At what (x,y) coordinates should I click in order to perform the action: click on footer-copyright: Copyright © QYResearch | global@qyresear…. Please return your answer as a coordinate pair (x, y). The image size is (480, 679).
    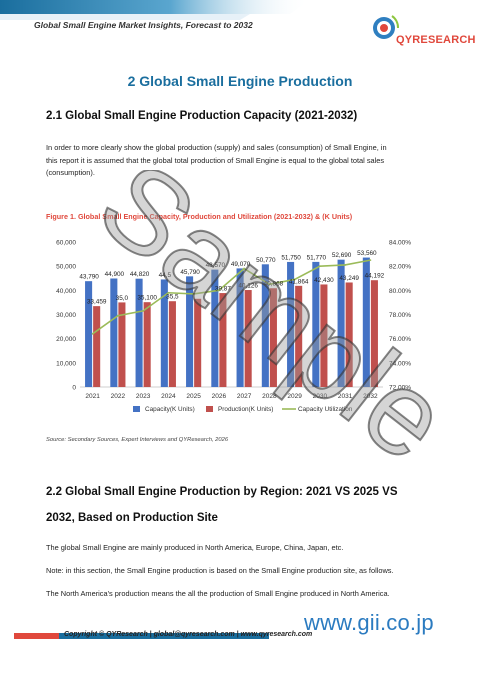
    Looking at the image, I should click on (188, 634).